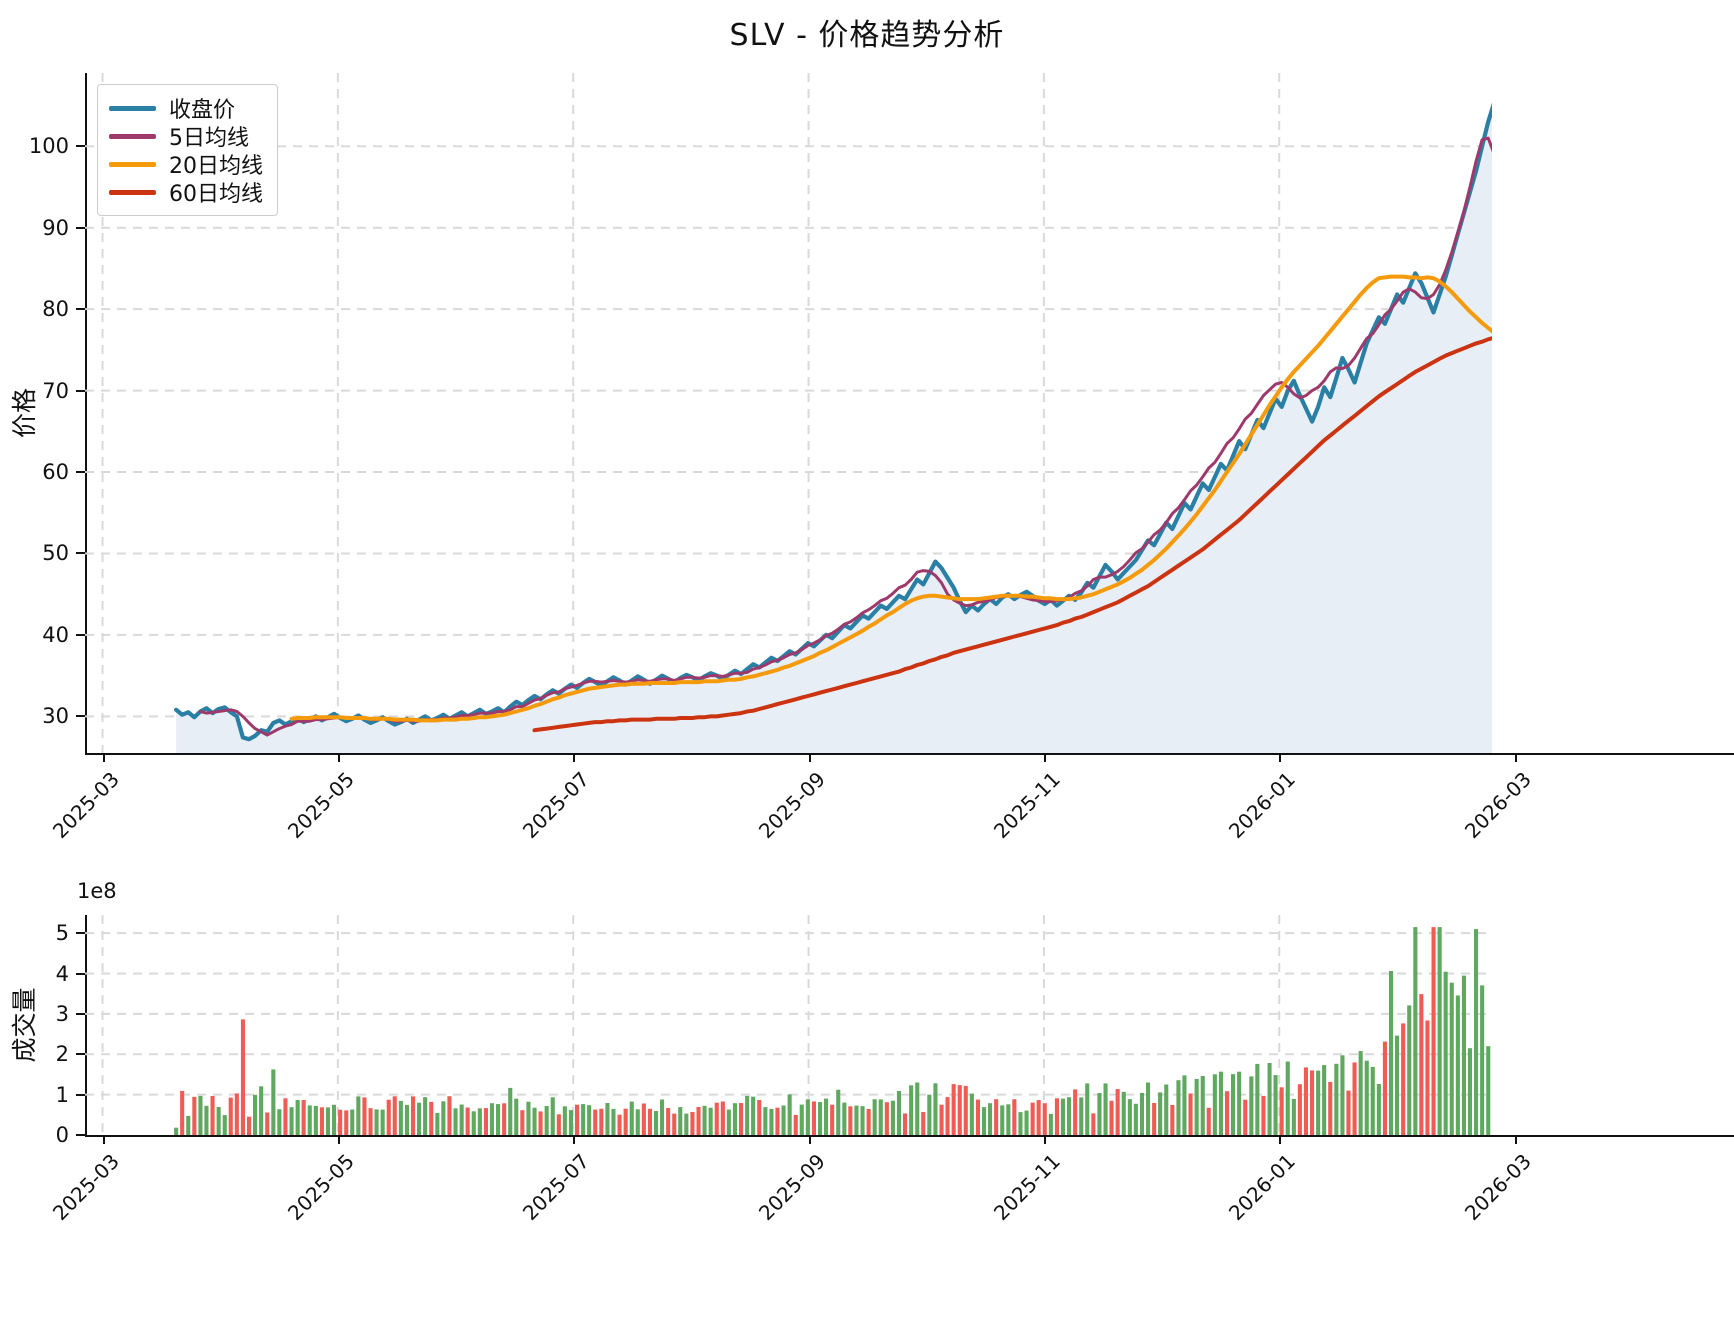 Image resolution: width=1734 pixels, height=1332 pixels. What do you see at coordinates (186, 108) in the screenshot?
I see `legend-item: 收盘价` at bounding box center [186, 108].